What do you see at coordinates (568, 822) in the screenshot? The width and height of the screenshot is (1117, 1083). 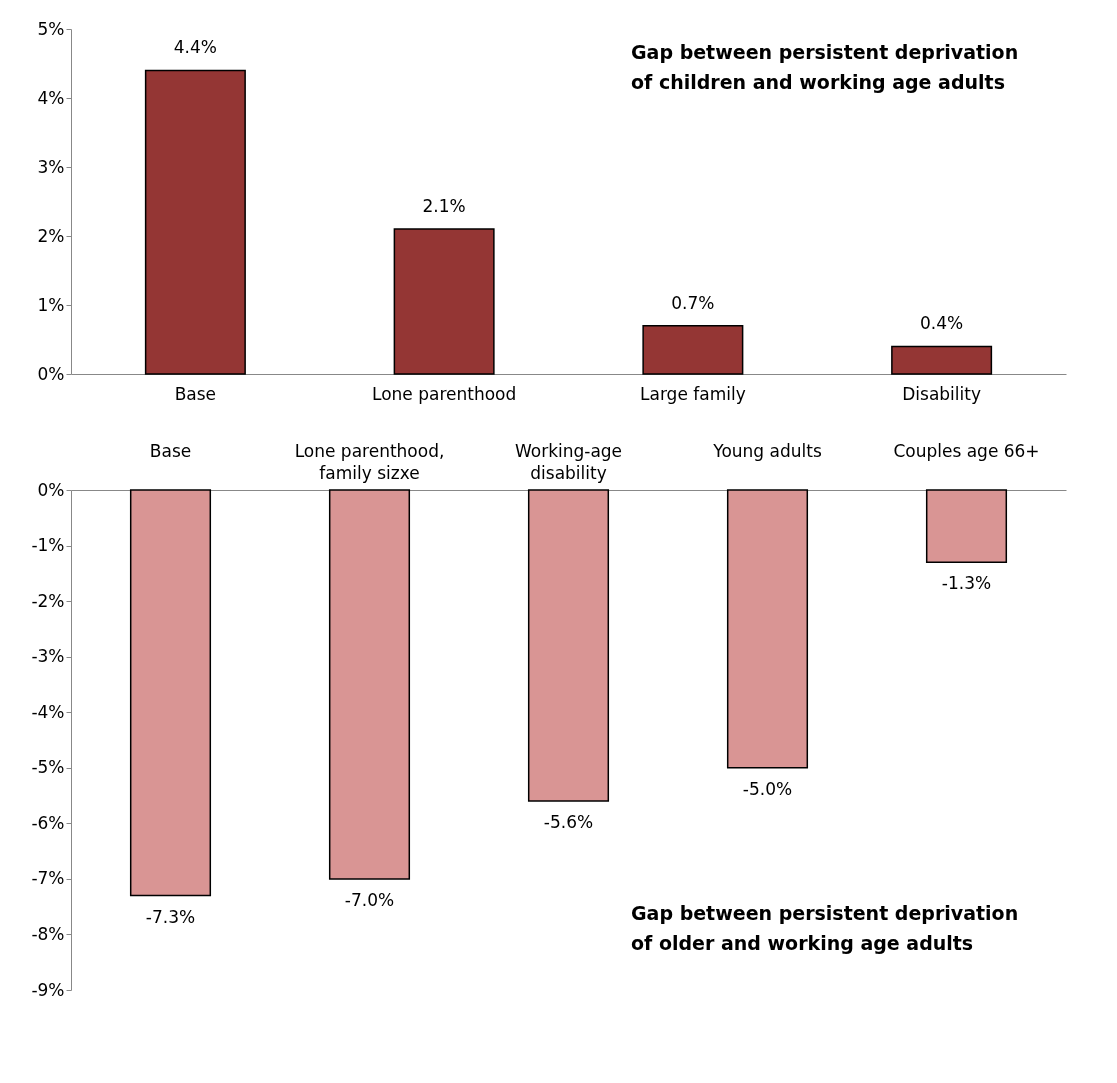 I see `data-label: -5.6%` at bounding box center [568, 822].